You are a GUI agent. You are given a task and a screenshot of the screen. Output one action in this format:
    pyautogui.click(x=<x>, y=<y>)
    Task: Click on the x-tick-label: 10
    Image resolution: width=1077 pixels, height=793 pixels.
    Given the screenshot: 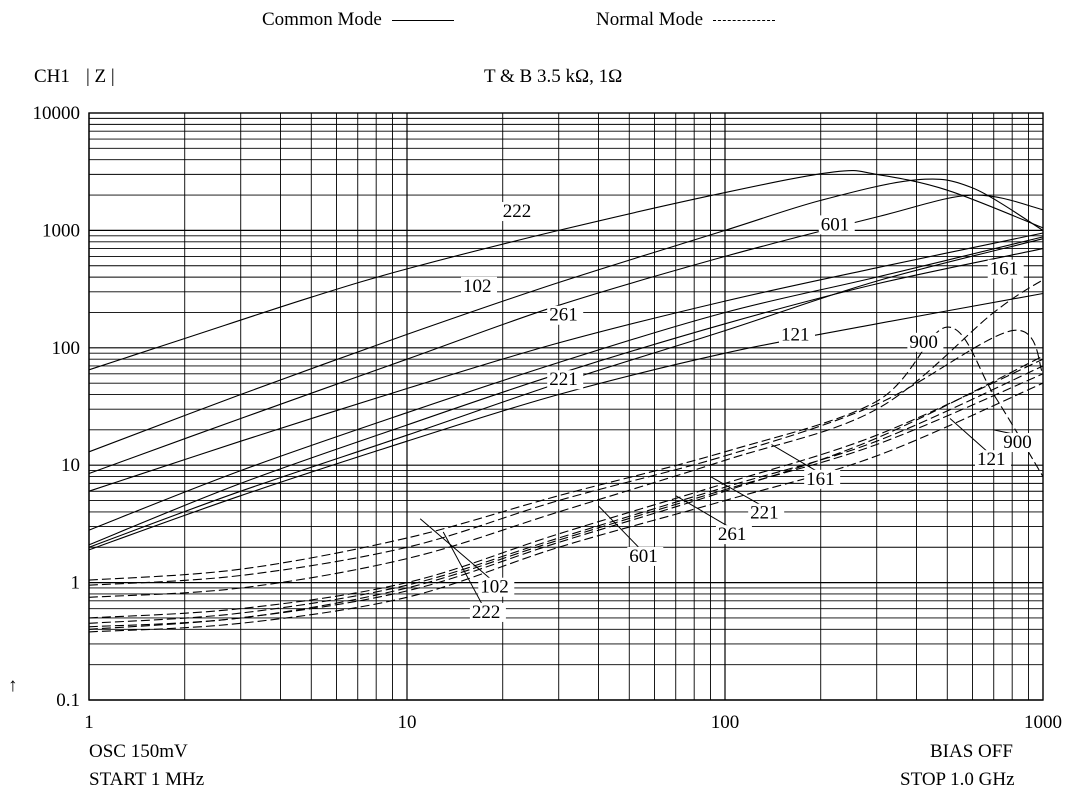 What is the action you would take?
    pyautogui.click(x=407, y=722)
    